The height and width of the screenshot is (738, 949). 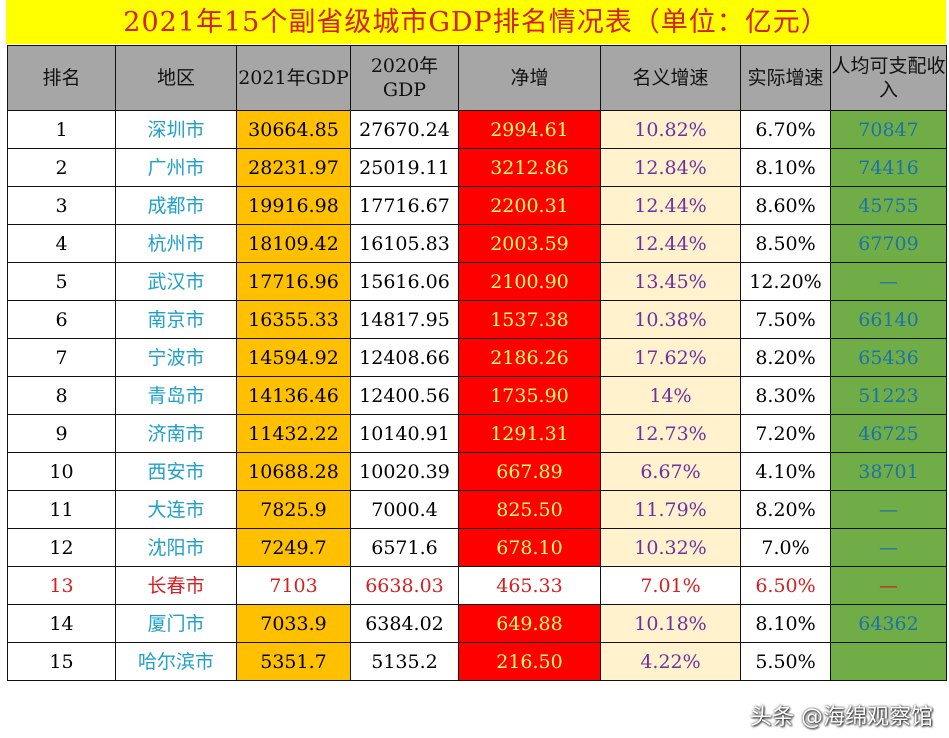 I want to click on table-row: 15 哈尔滨市 5351.7 5135.2 216.50 4.22% 5.50%, so click(x=477, y=661).